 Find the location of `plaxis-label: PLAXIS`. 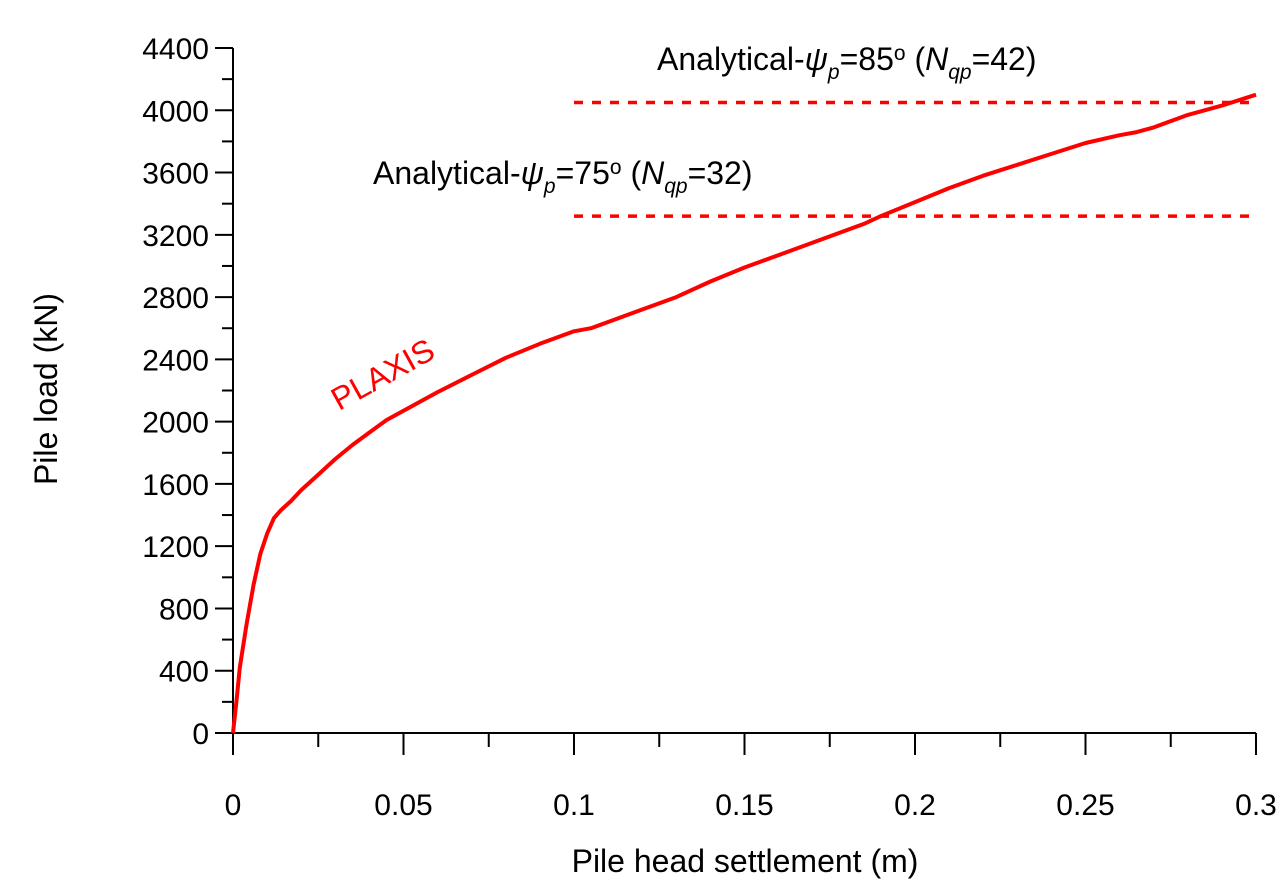

plaxis-label: PLAXIS is located at coordinates (382, 374).